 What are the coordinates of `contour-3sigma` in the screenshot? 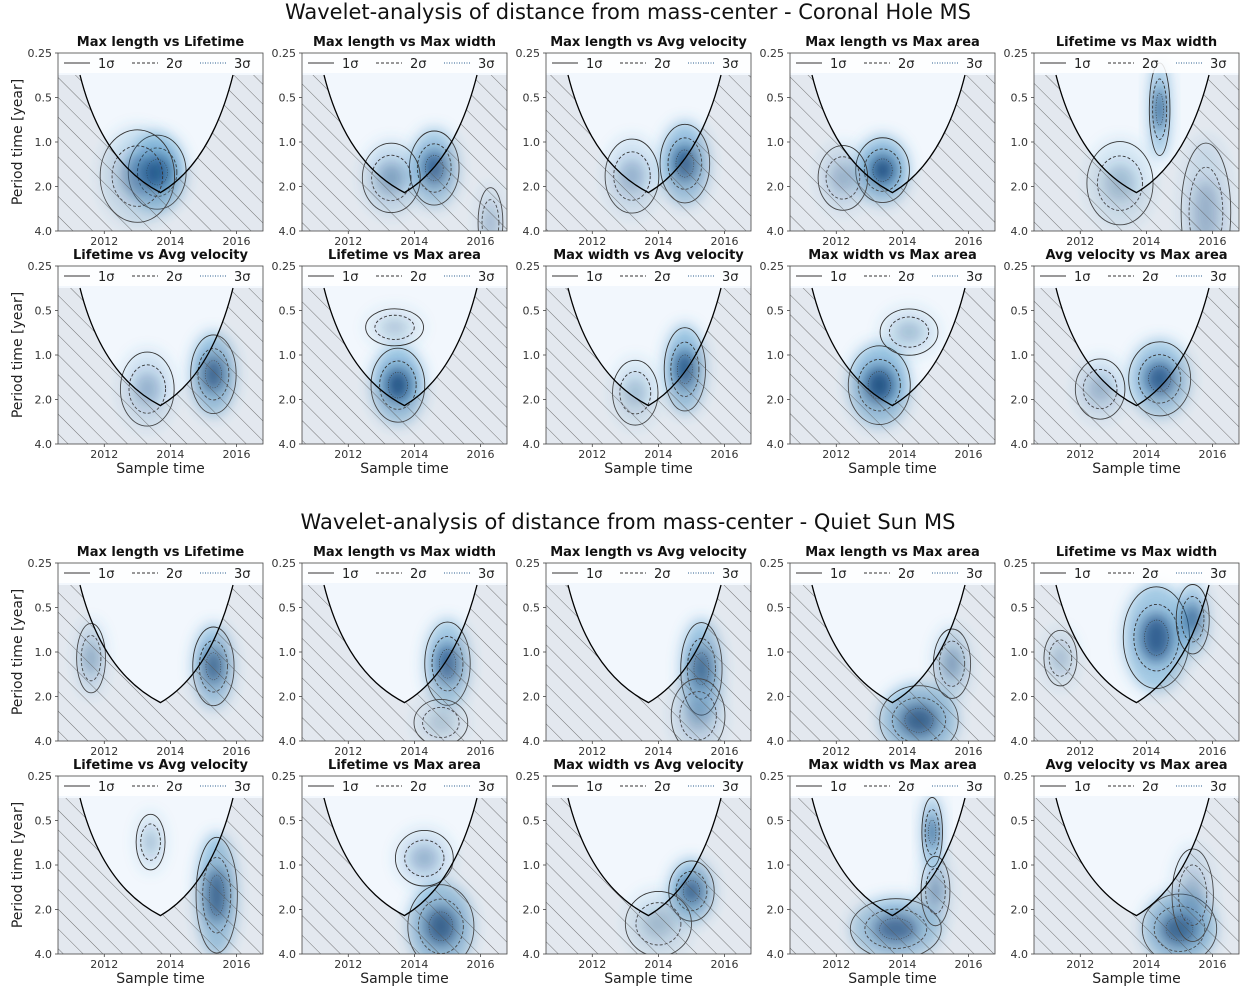 It's located at (1156, 637).